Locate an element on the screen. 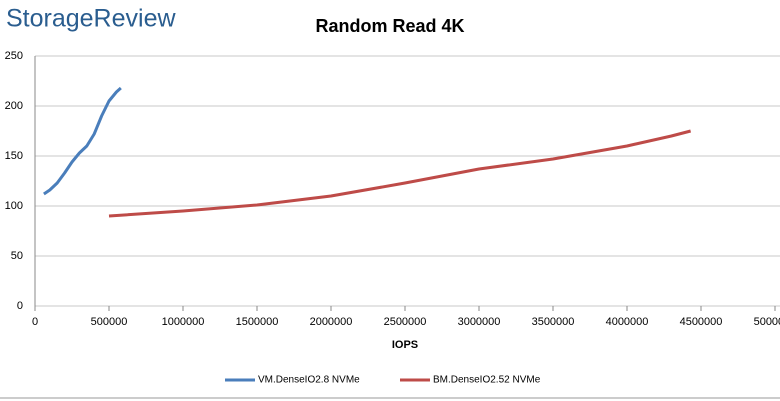 The image size is (780, 401). y-tick-label: 100 is located at coordinates (14, 206).